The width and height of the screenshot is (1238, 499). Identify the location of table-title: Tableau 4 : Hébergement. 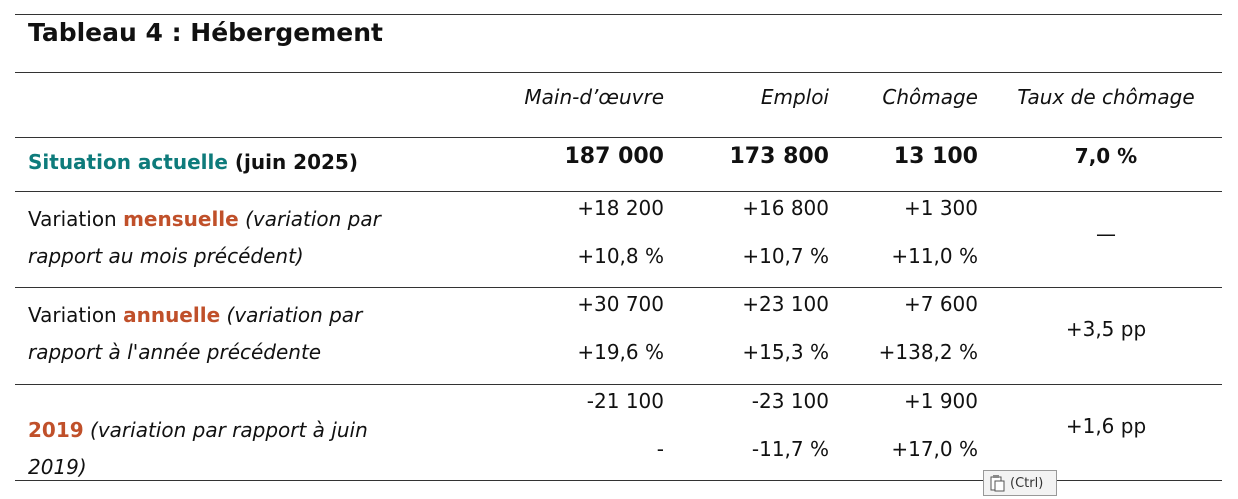
(205, 32).